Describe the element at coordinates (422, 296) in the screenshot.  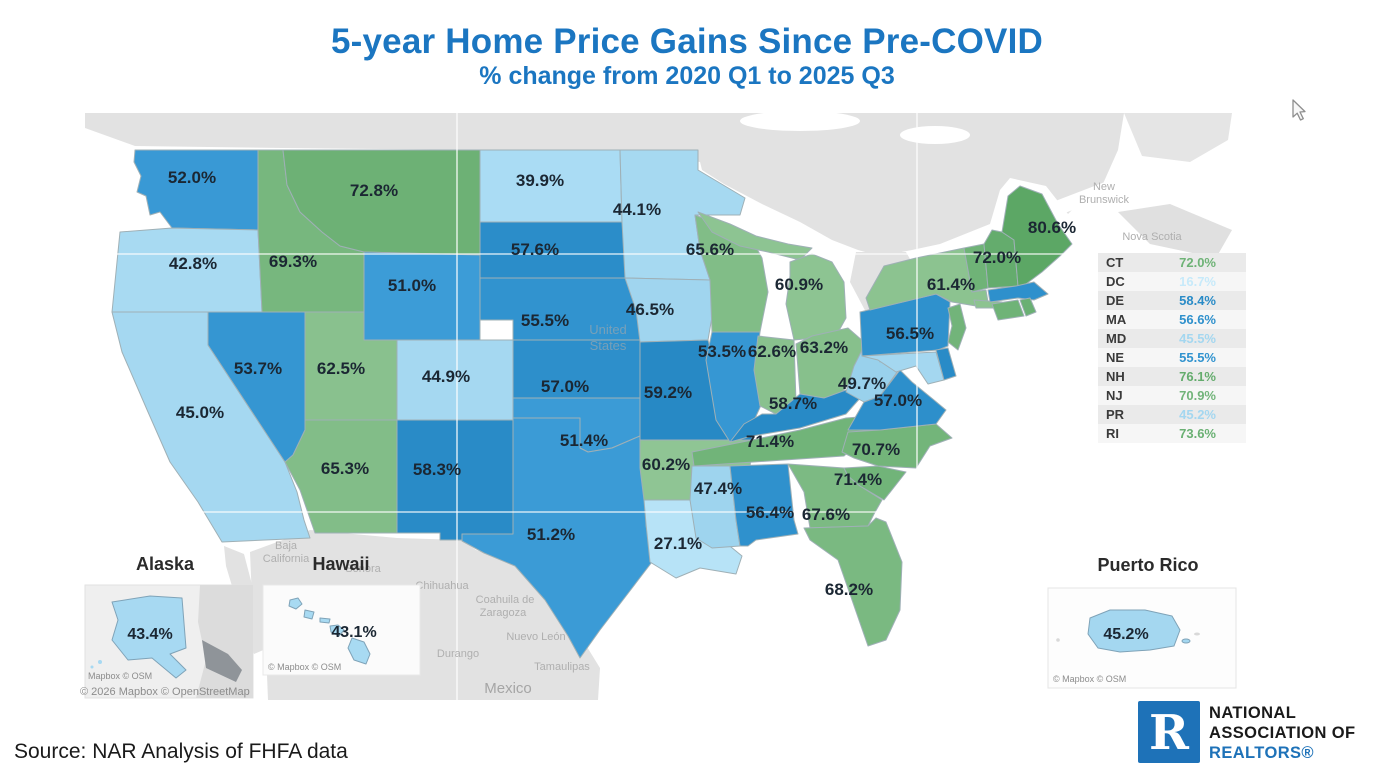
I see `state-wy` at that location.